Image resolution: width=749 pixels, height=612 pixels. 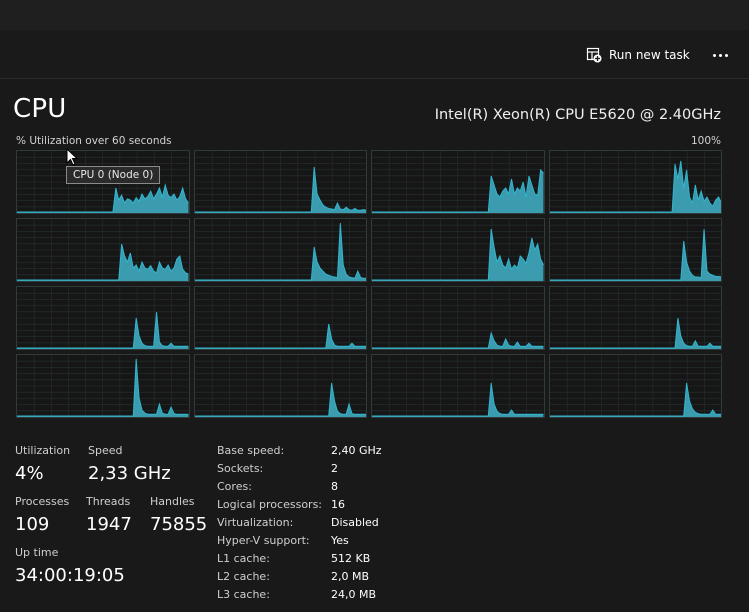 What do you see at coordinates (374, 54) in the screenshot?
I see `command-bar: Run new task` at bounding box center [374, 54].